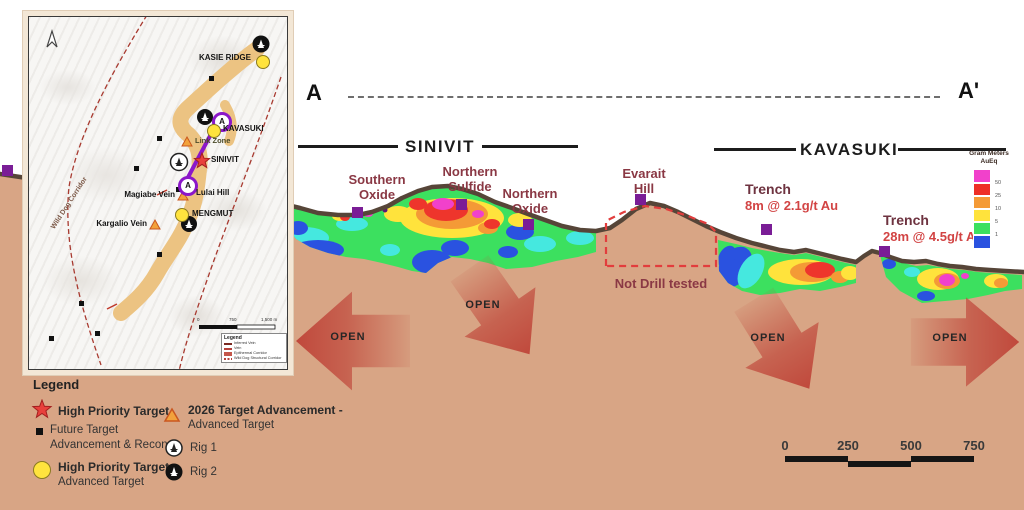 This screenshot has width=1024, height=510. What do you see at coordinates (101, 482) in the screenshot?
I see `legend-hp-advanced-line2: Advanced Target` at bounding box center [101, 482].